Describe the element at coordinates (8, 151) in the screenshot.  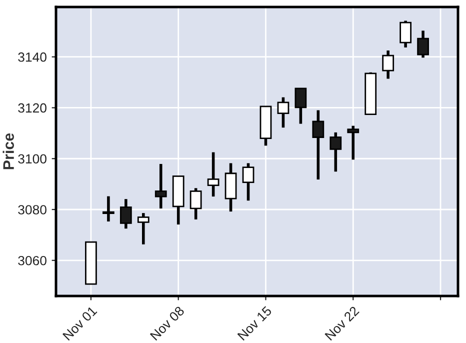
I see `y-axis-title: Price` at that location.